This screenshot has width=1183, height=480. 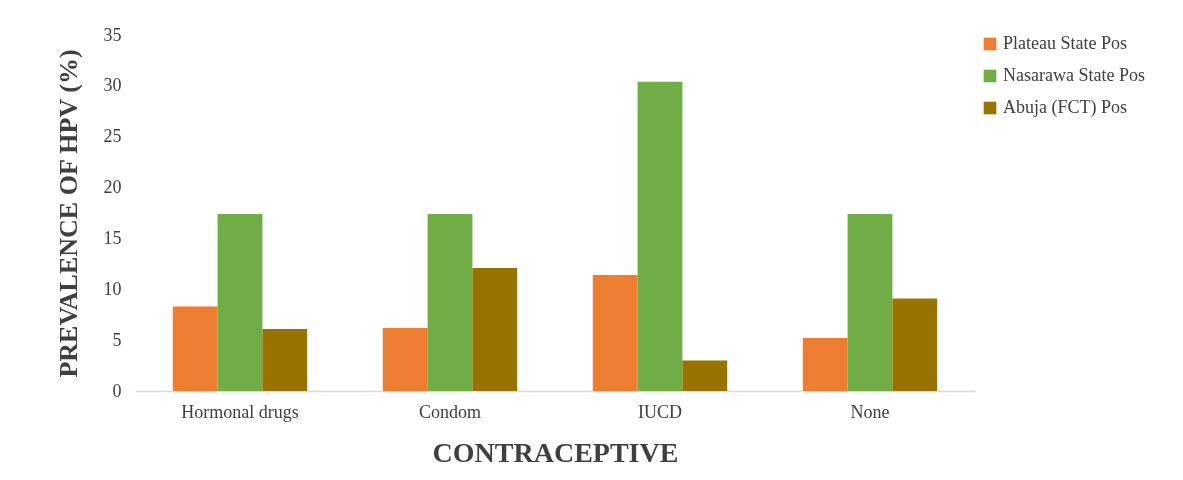 What do you see at coordinates (240, 411) in the screenshot?
I see `x-tick-label: Hormonal drugs` at bounding box center [240, 411].